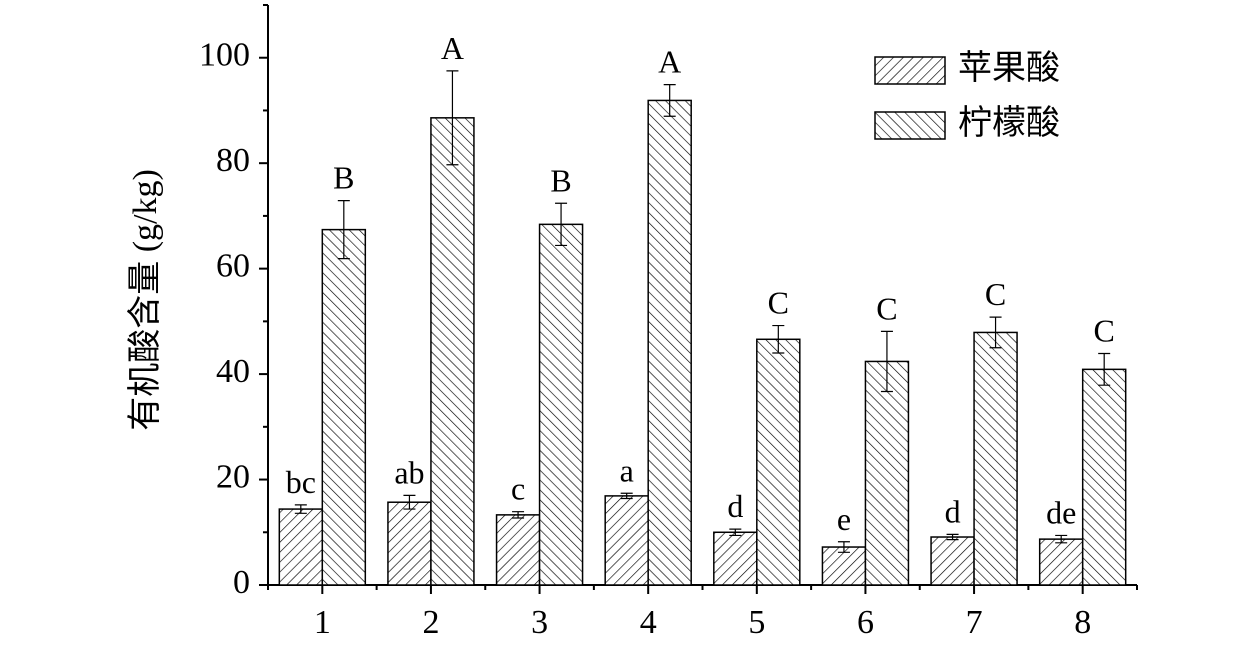 The height and width of the screenshot is (657, 1260). Describe the element at coordinates (233, 160) in the screenshot. I see `y-tick-label: 80` at that location.